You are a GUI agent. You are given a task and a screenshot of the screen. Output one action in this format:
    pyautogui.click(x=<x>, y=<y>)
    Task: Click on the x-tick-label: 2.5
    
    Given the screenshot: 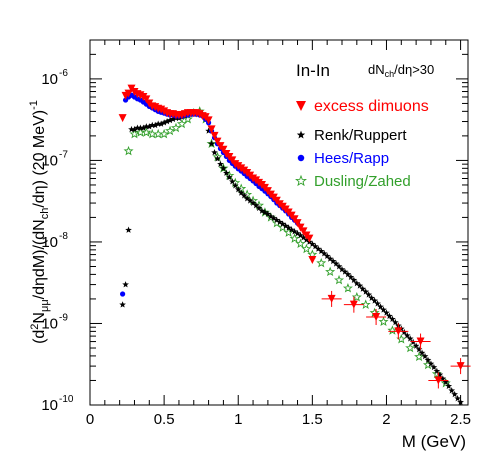 What is the action you would take?
    pyautogui.click(x=460, y=419)
    